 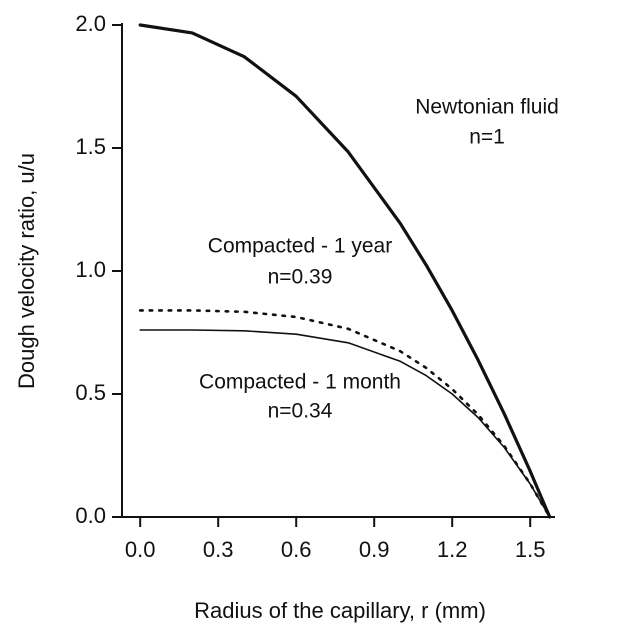 I want to click on y-tick-label: 1.5, so click(x=90, y=146).